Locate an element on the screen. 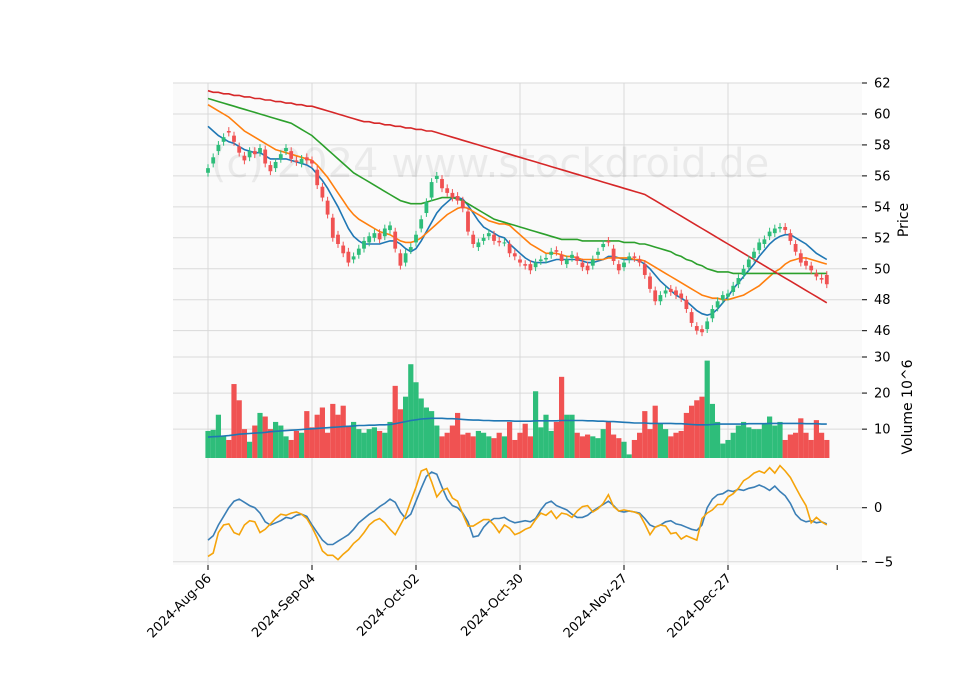  volume-moving-average-line is located at coordinates (517, 427).